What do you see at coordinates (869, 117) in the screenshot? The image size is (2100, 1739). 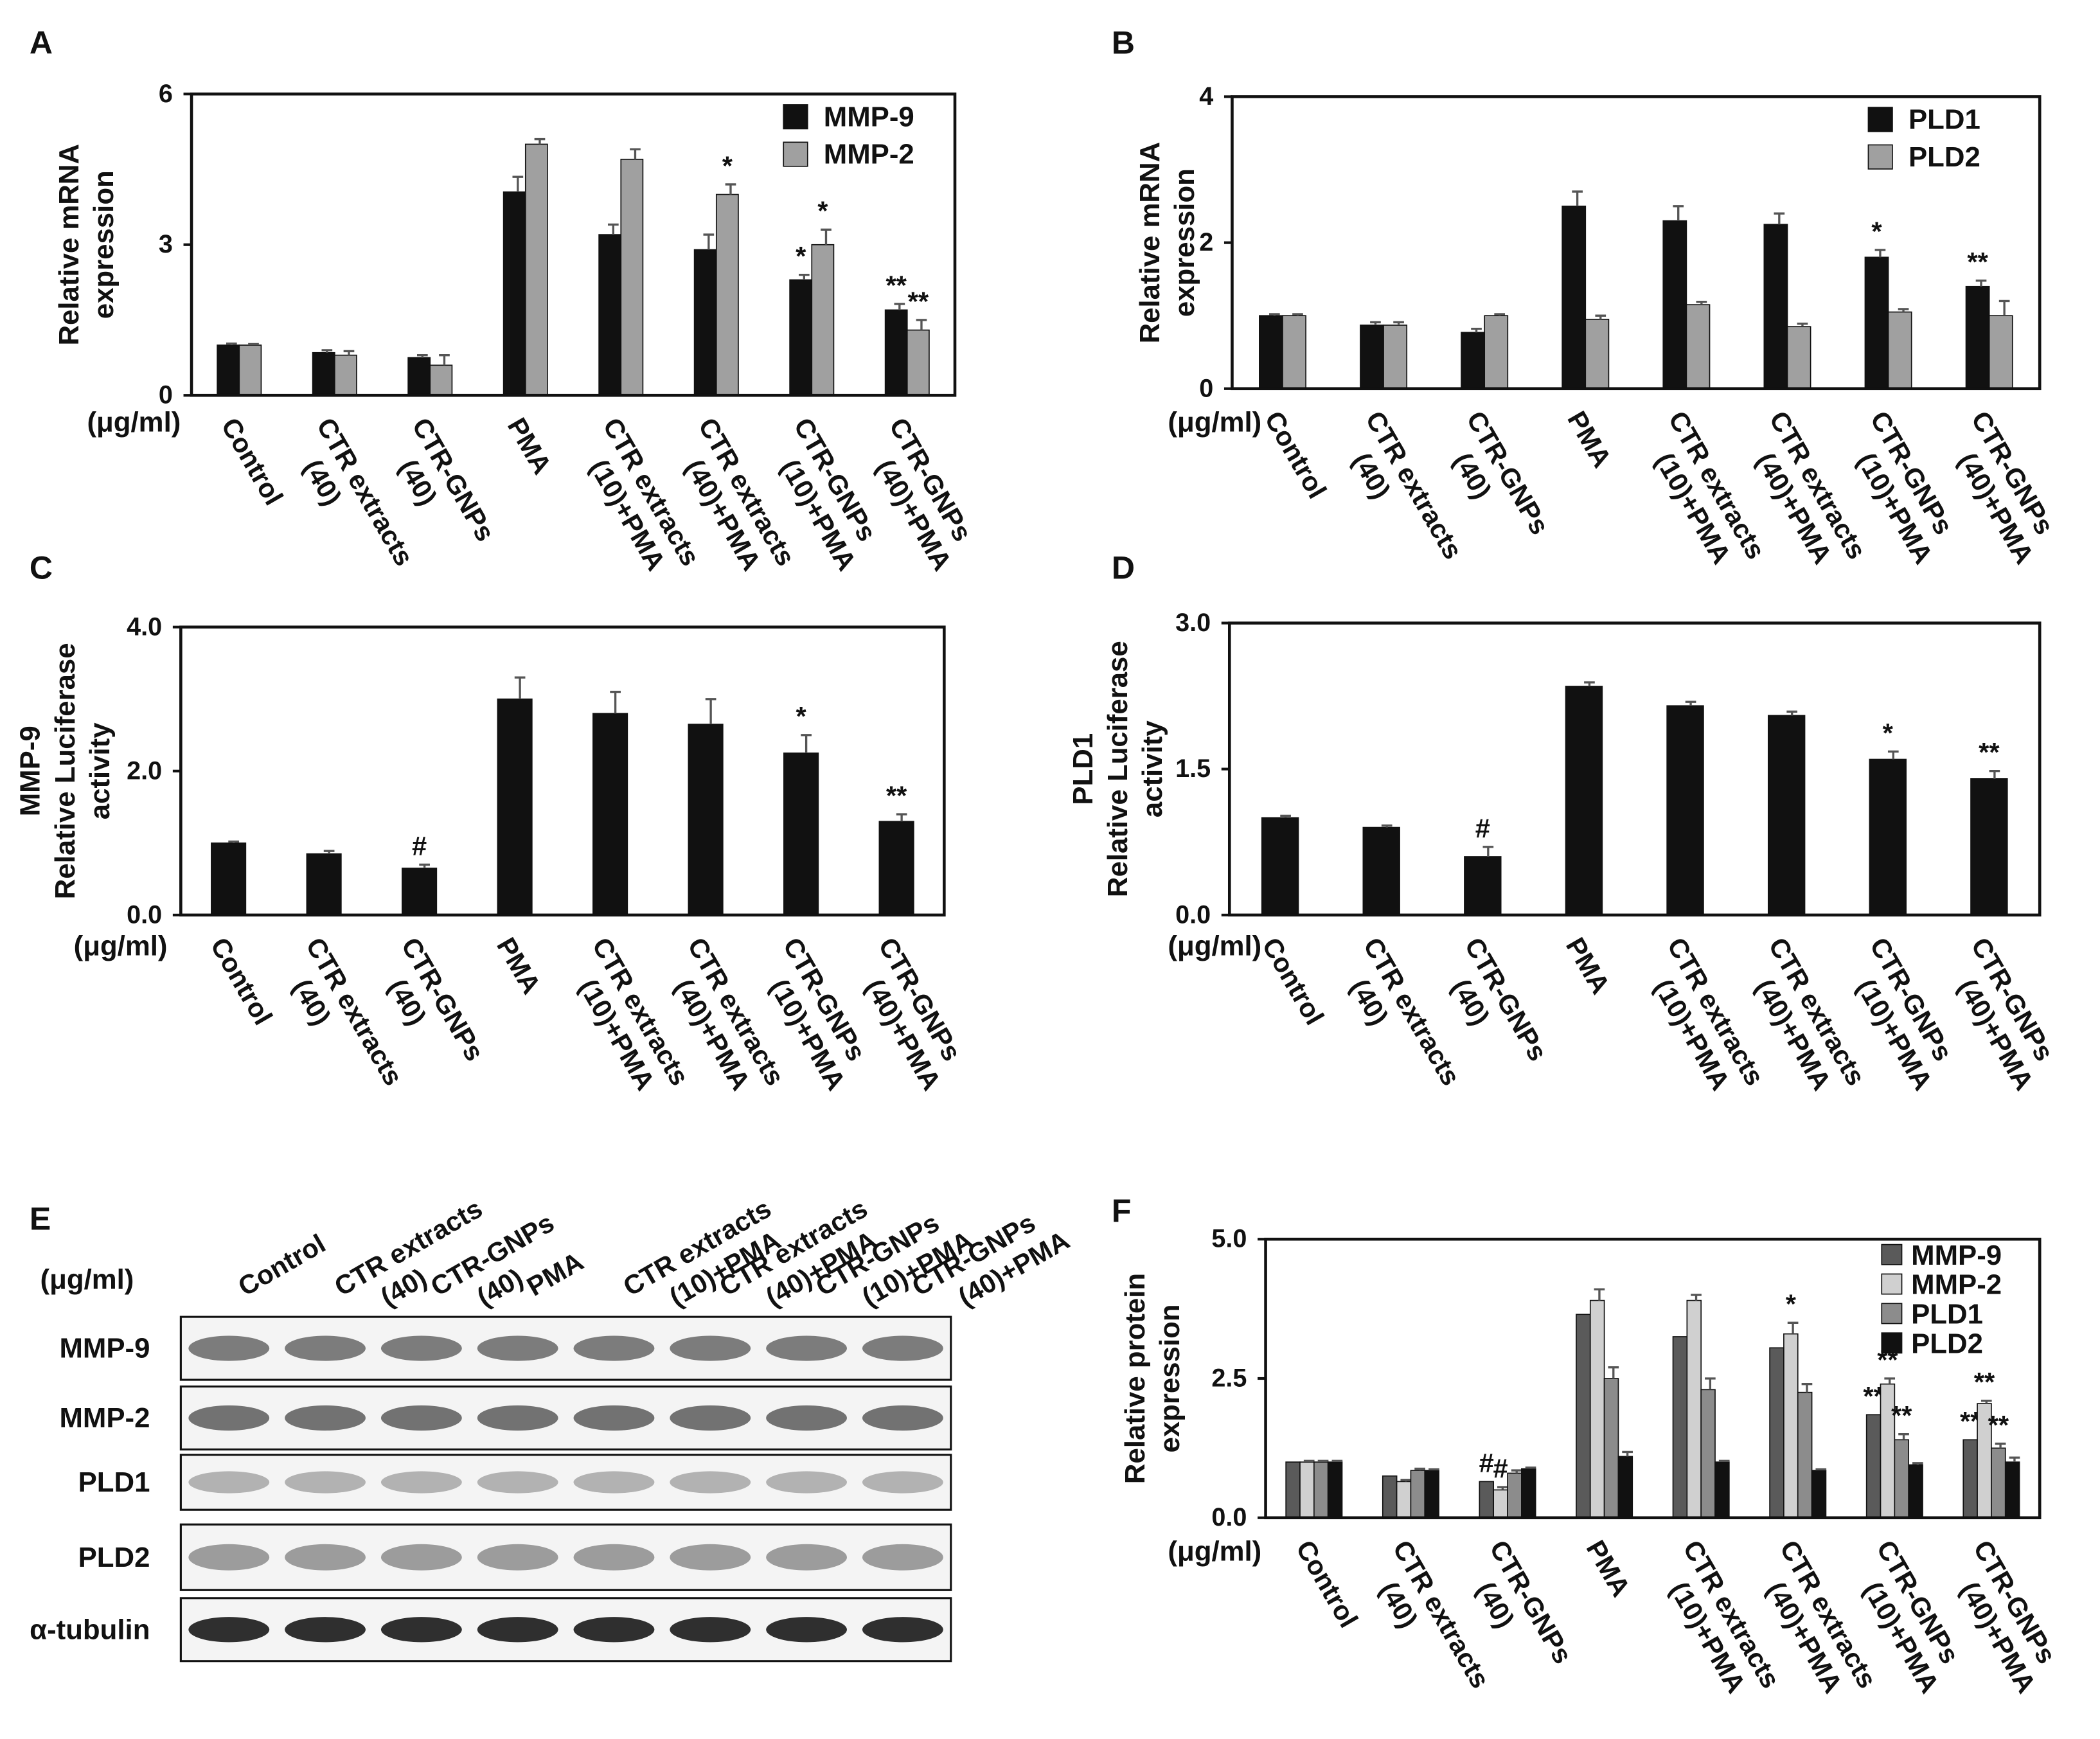 I see `legend-label: MMP-9` at bounding box center [869, 117].